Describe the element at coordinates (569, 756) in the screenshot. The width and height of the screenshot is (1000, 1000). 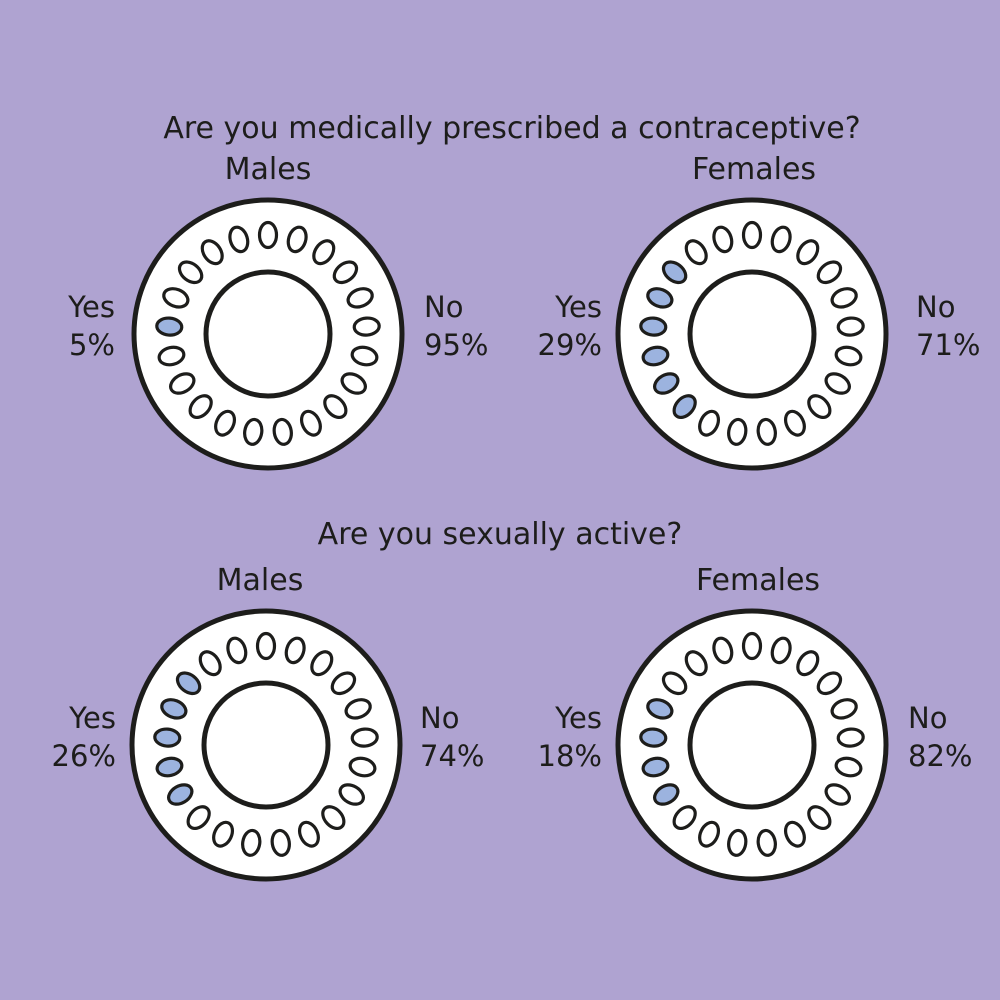
I see `yes-value: 18%` at that location.